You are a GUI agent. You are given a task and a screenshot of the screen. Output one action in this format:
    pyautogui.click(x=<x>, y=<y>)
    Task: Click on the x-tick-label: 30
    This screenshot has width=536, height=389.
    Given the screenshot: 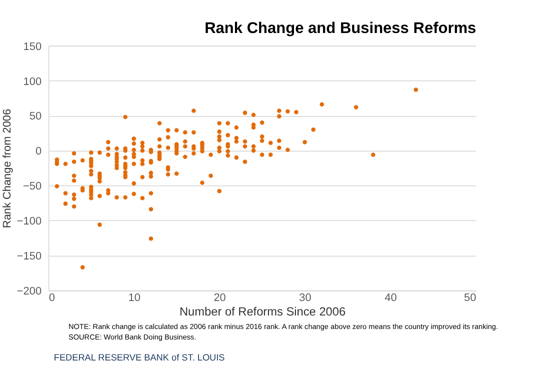 What is the action you would take?
    pyautogui.click(x=305, y=298)
    